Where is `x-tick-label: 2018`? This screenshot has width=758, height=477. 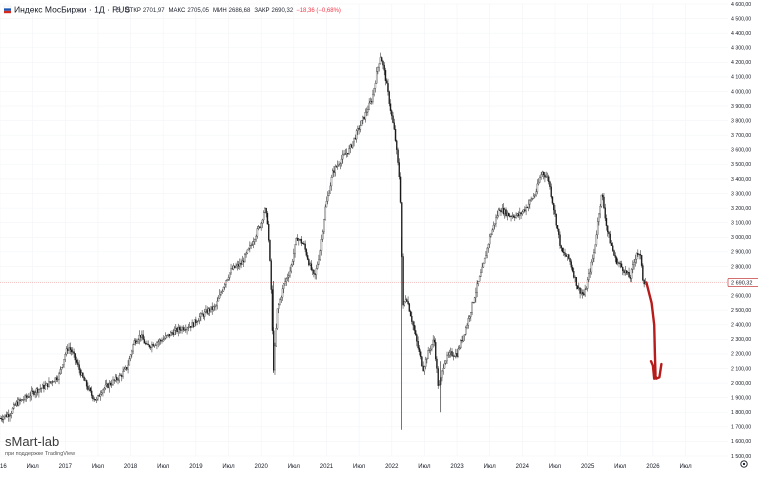
x-tick-label: 2018 is located at coordinates (131, 467).